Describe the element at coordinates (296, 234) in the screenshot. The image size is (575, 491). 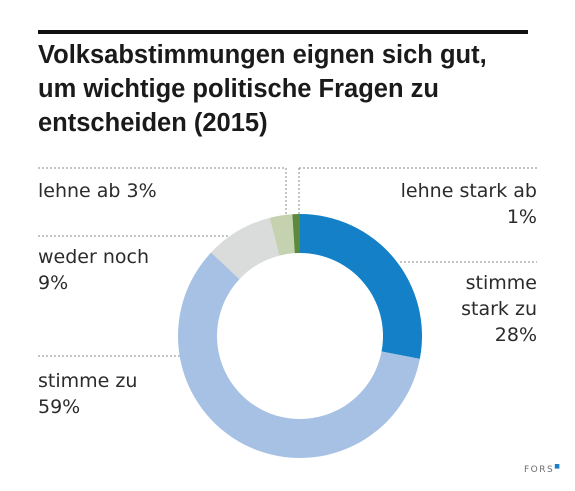
I see `slice-lehne-stark-ab` at that location.